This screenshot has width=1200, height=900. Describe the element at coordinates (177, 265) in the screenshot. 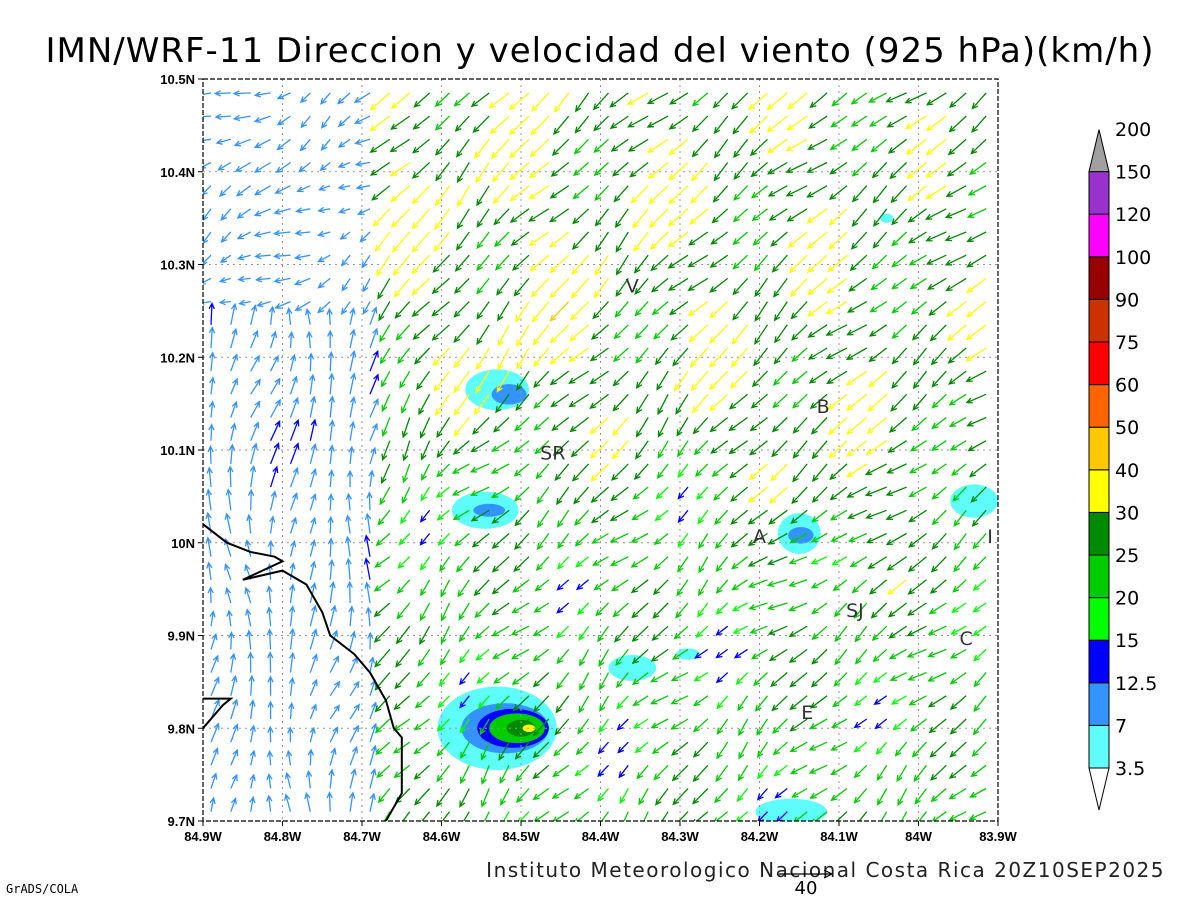

I see `lat-tick-label-6: 10.3N` at that location.